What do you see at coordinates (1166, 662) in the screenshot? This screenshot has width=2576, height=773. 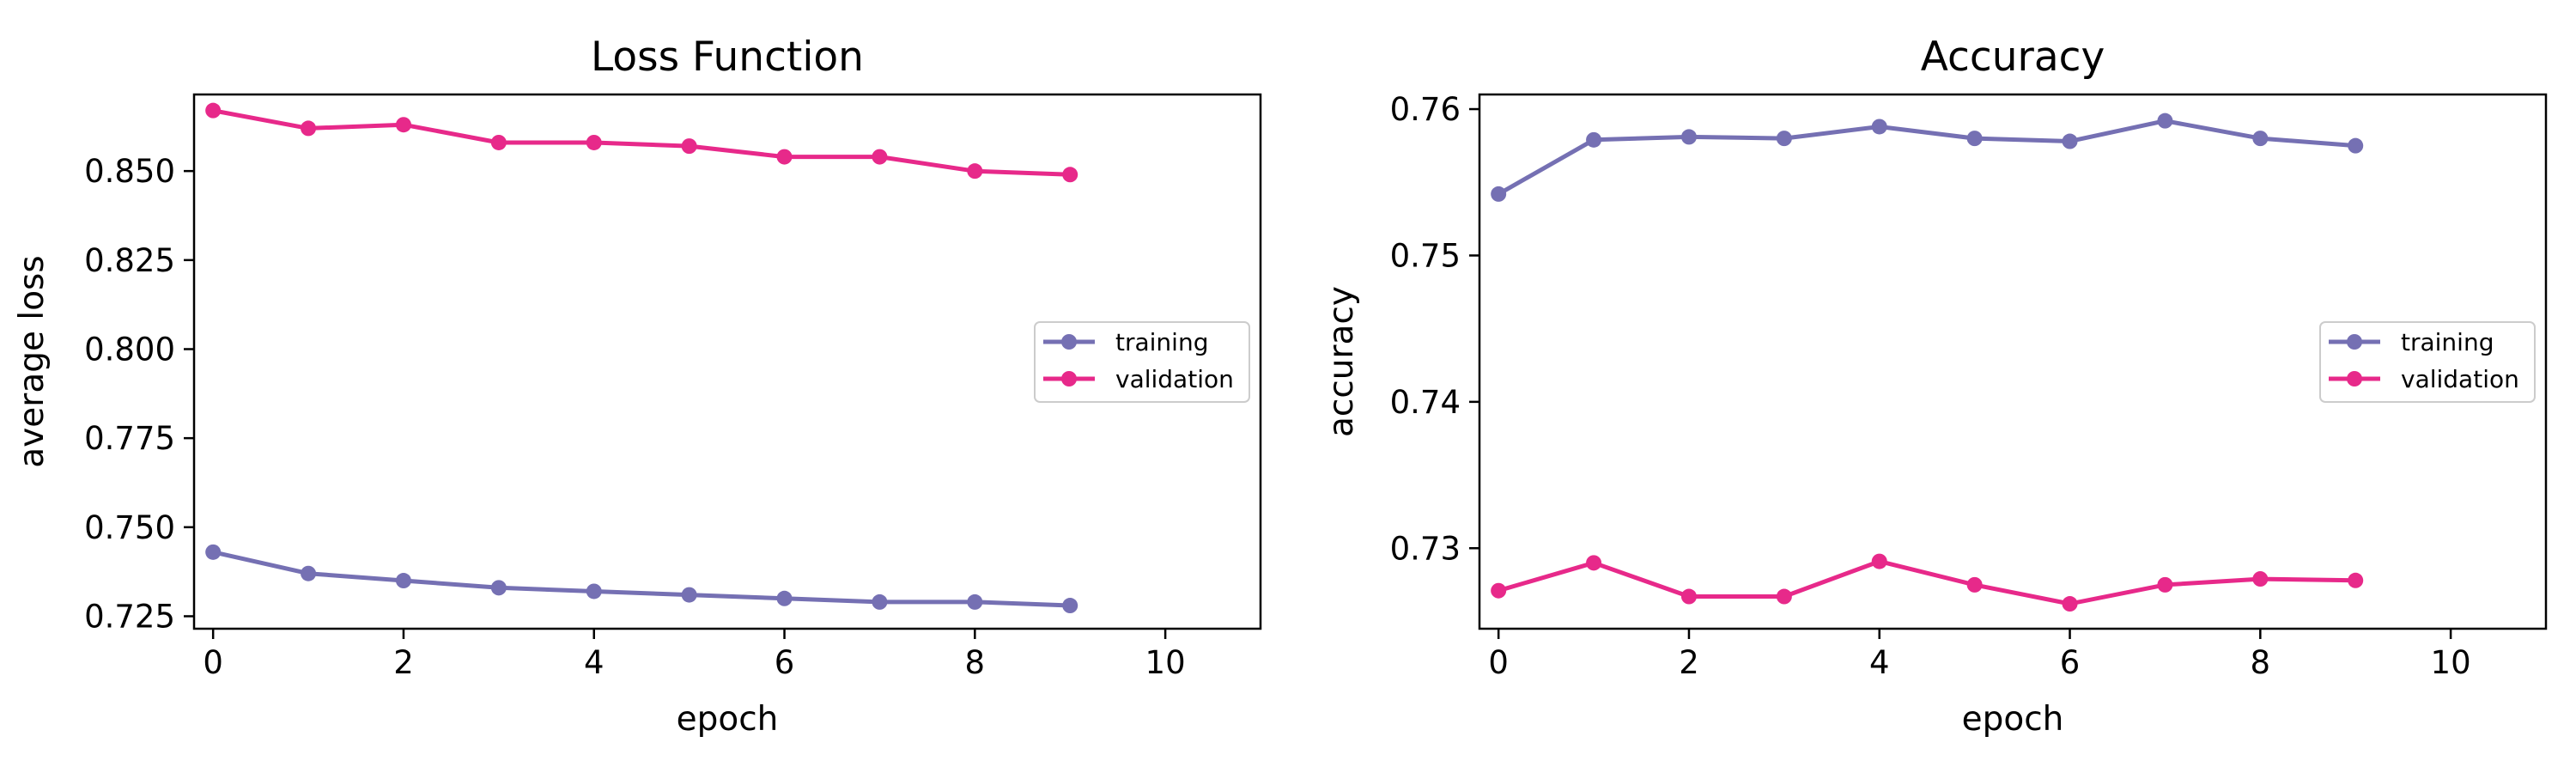 I see `loss-x-tick-label: 10` at bounding box center [1166, 662].